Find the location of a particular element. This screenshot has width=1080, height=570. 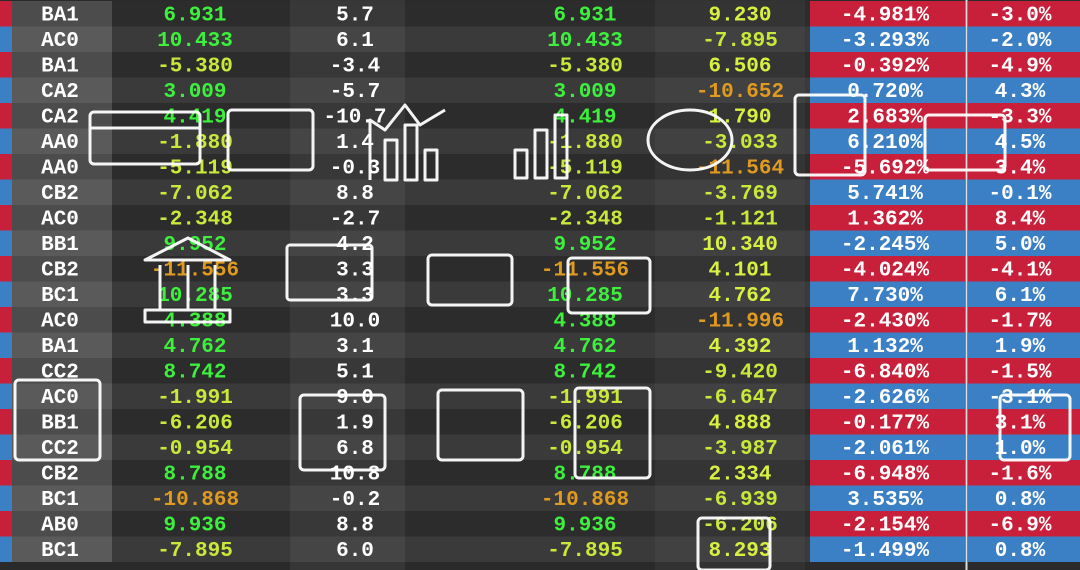

cell-text: -2.348 is located at coordinates (585, 219).